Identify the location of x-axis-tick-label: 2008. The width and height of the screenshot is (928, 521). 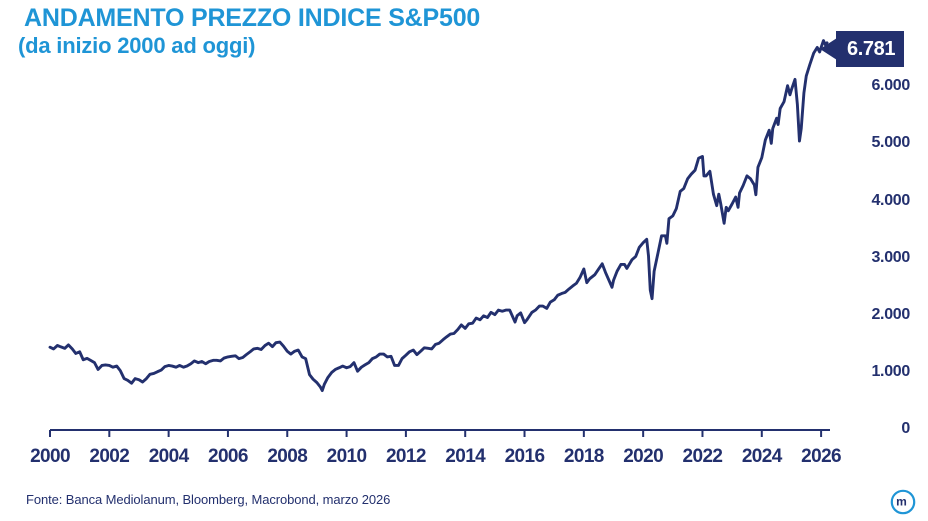
(287, 456).